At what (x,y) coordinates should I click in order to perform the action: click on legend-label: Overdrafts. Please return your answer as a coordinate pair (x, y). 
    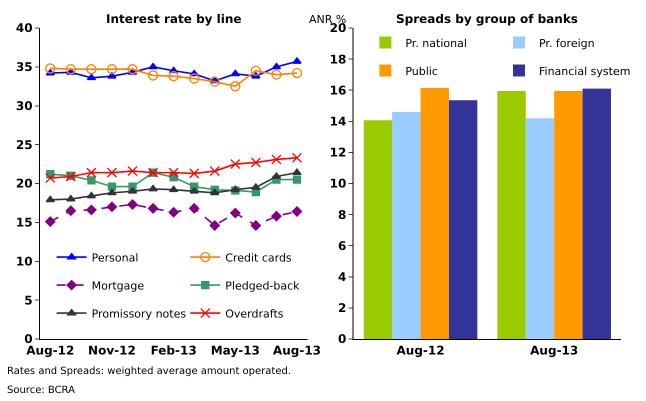
    Looking at the image, I should click on (254, 313).